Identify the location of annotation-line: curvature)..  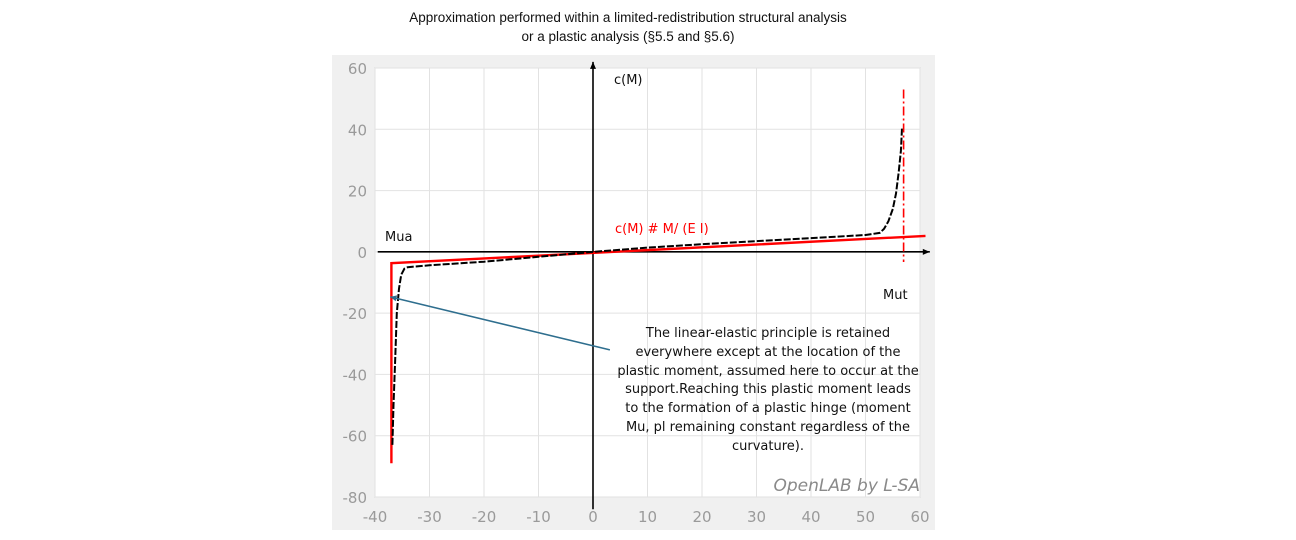
(768, 446).